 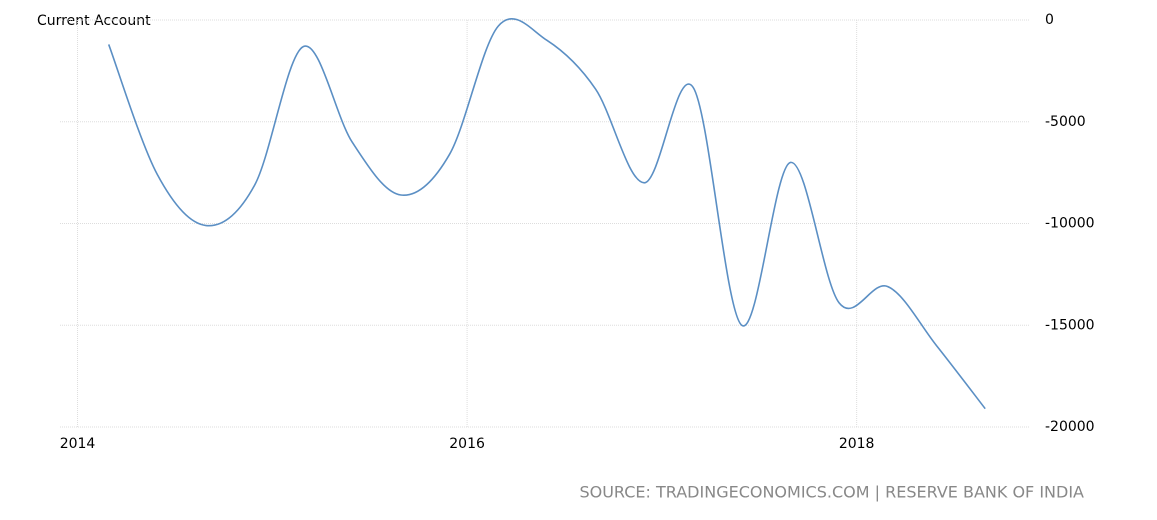 I want to click on y-tick-label: 0, so click(x=1049, y=20).